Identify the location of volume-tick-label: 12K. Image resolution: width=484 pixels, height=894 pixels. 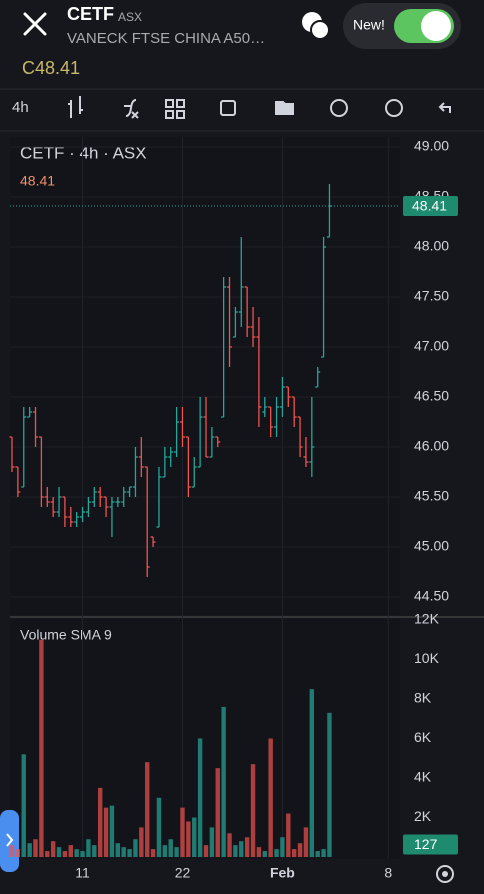
(427, 619).